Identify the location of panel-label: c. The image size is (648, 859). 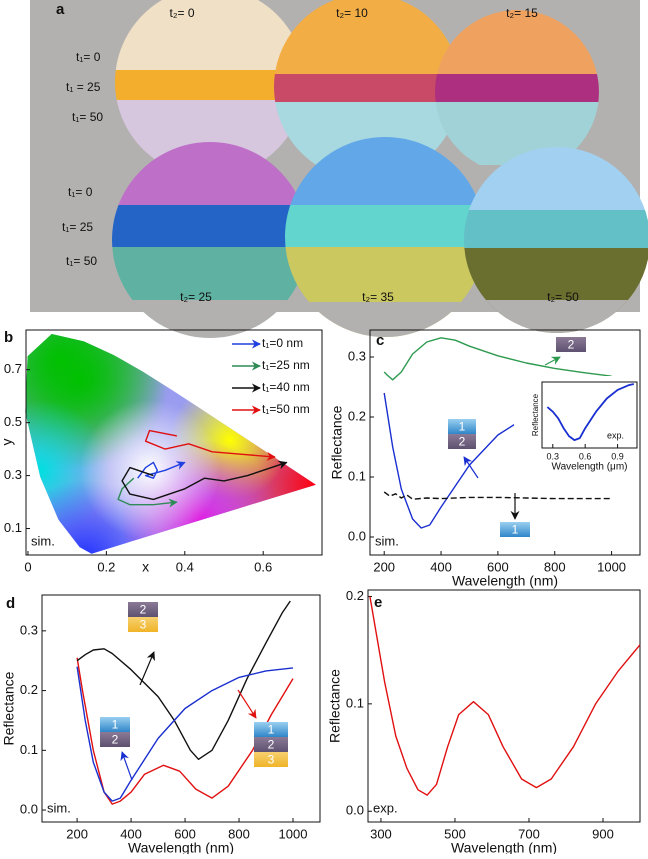
(380, 340).